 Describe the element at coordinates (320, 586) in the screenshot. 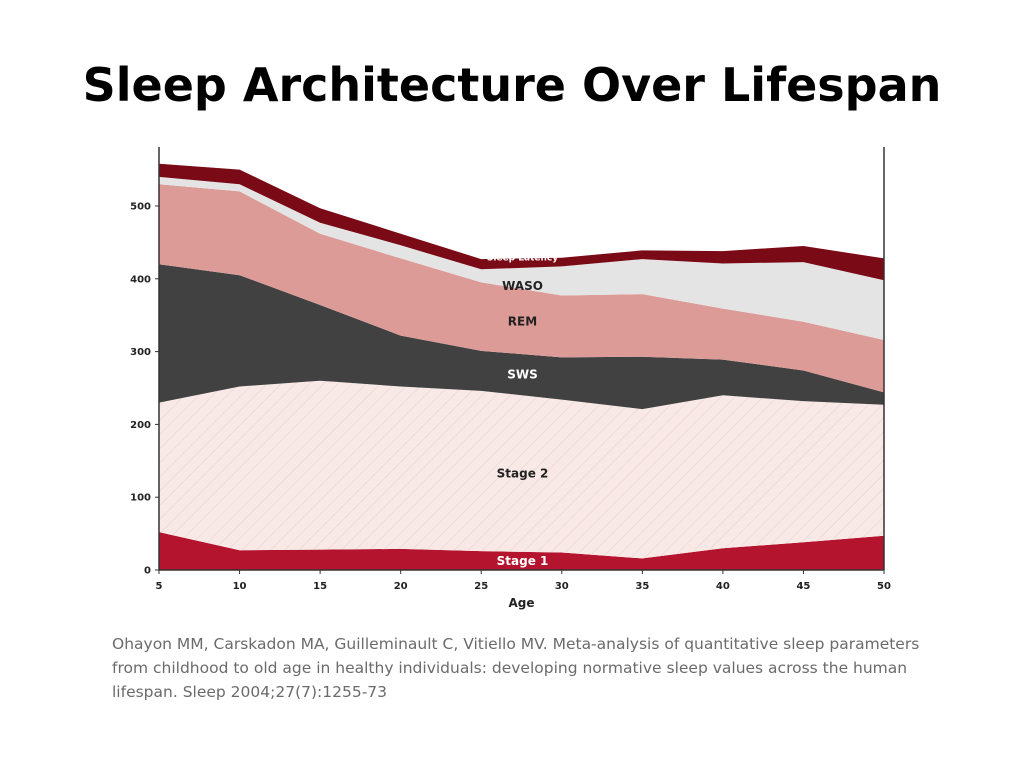

I see `x-tick-label: 15` at that location.